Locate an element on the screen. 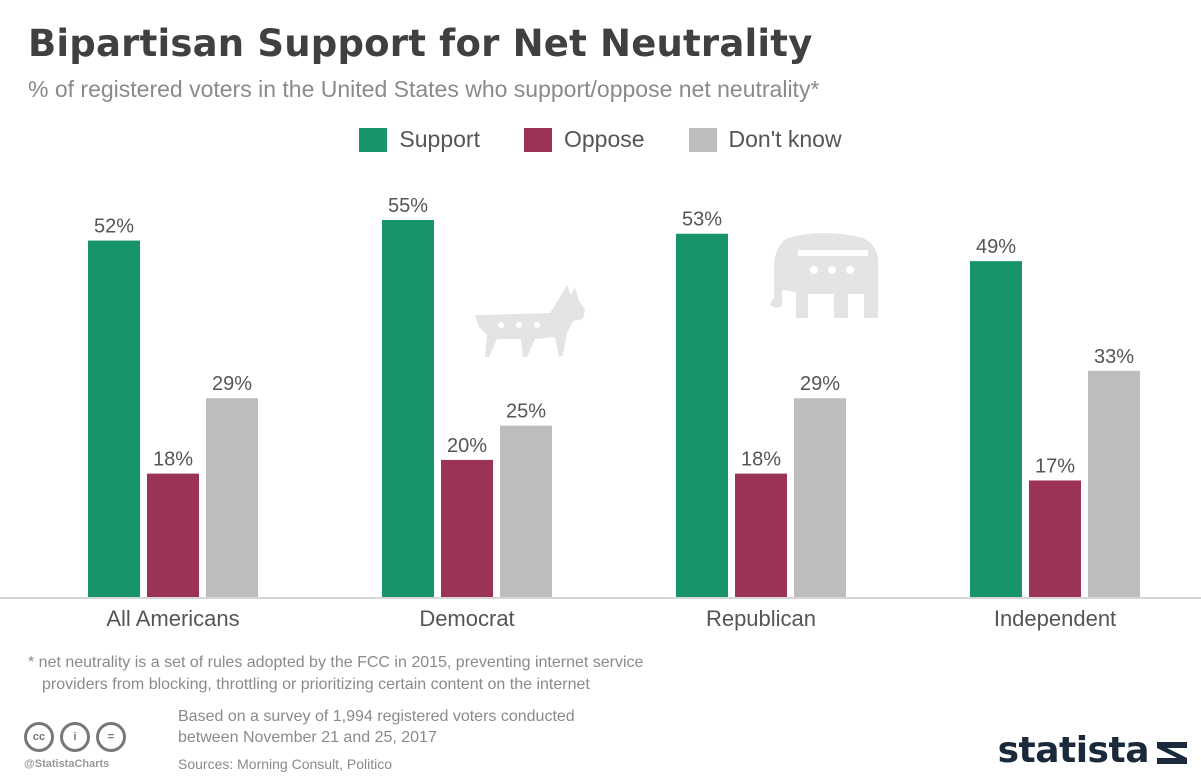  category-label-1: Democrat is located at coordinates (466, 618).